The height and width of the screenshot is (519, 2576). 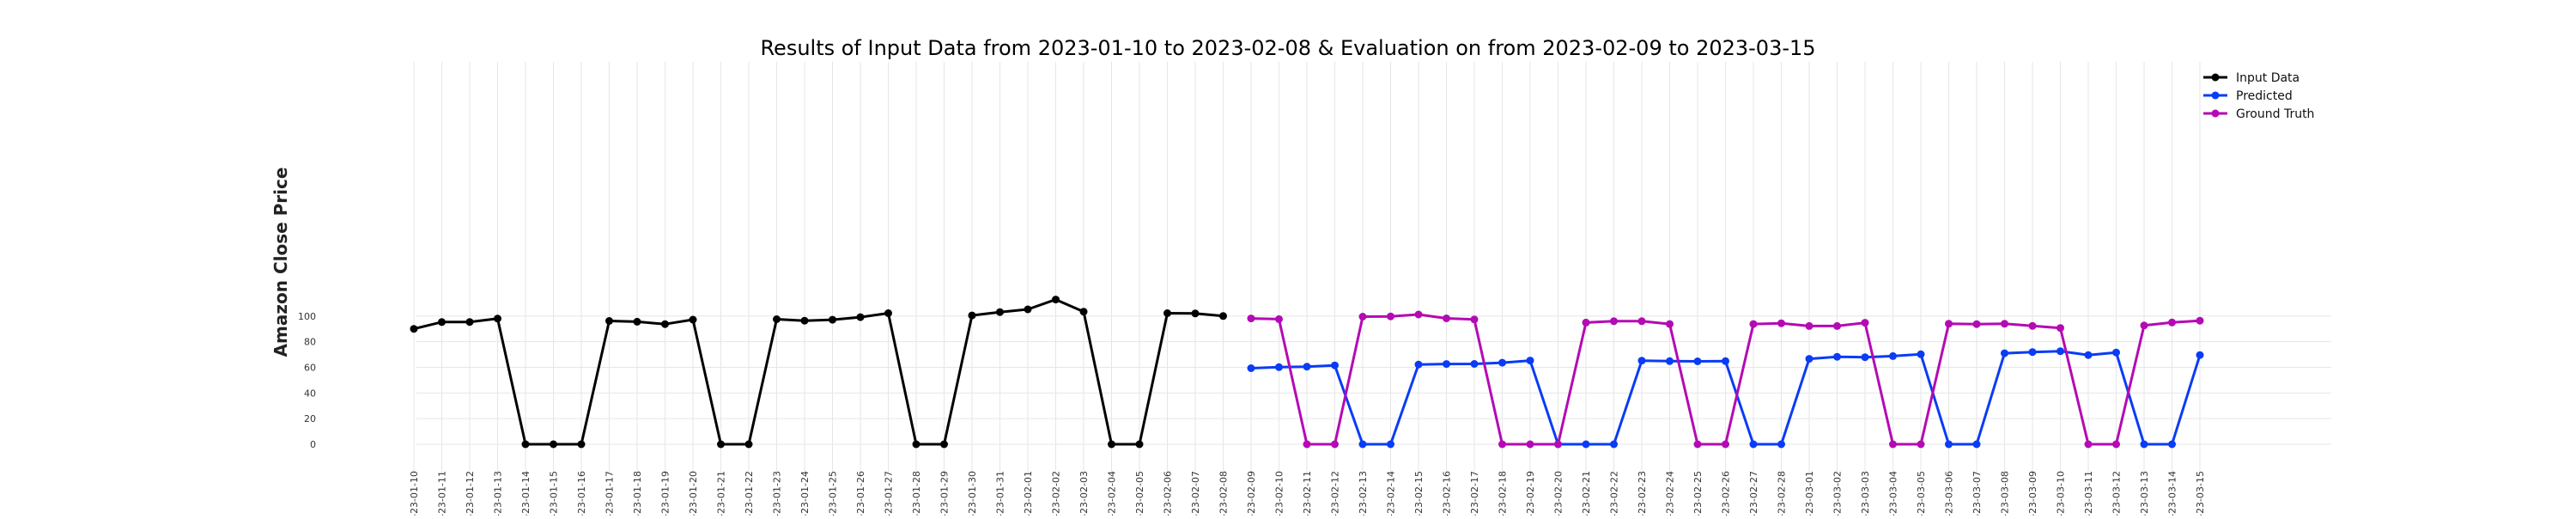 What do you see at coordinates (2061, 493) in the screenshot?
I see `x-tick-label: -23-03-10` at bounding box center [2061, 493].